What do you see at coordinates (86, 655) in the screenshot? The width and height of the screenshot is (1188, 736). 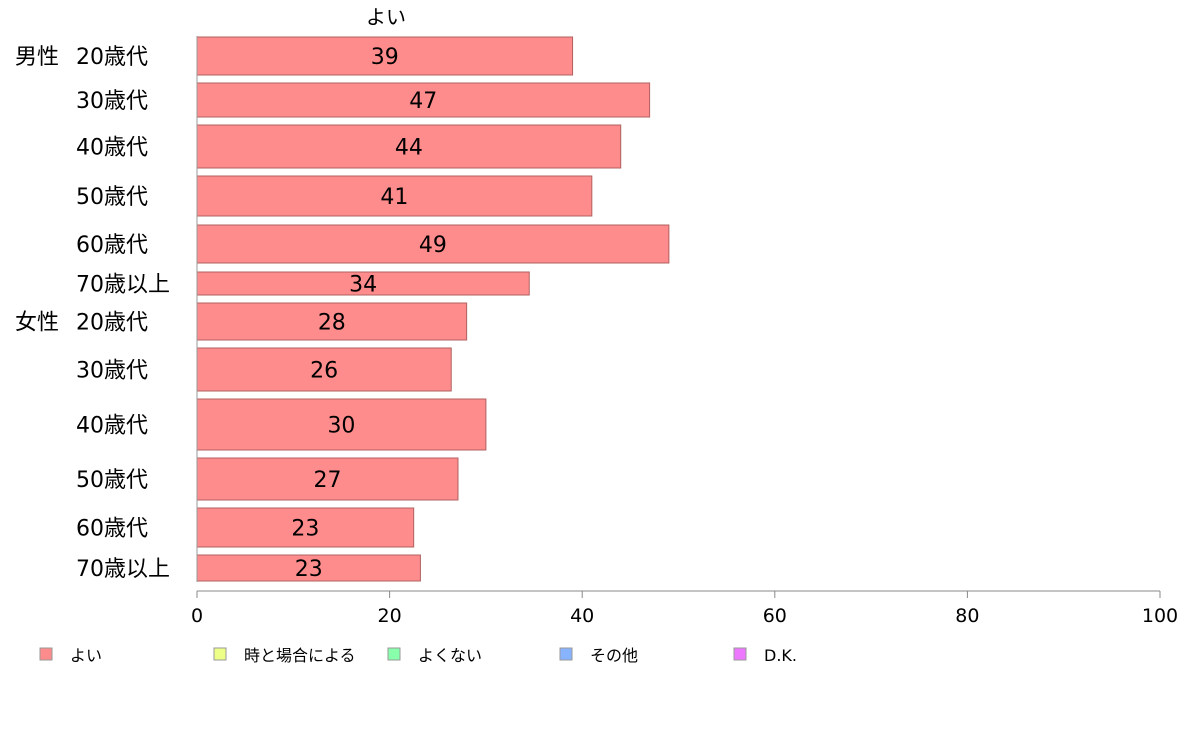 I see `legend-label: よい` at bounding box center [86, 655].